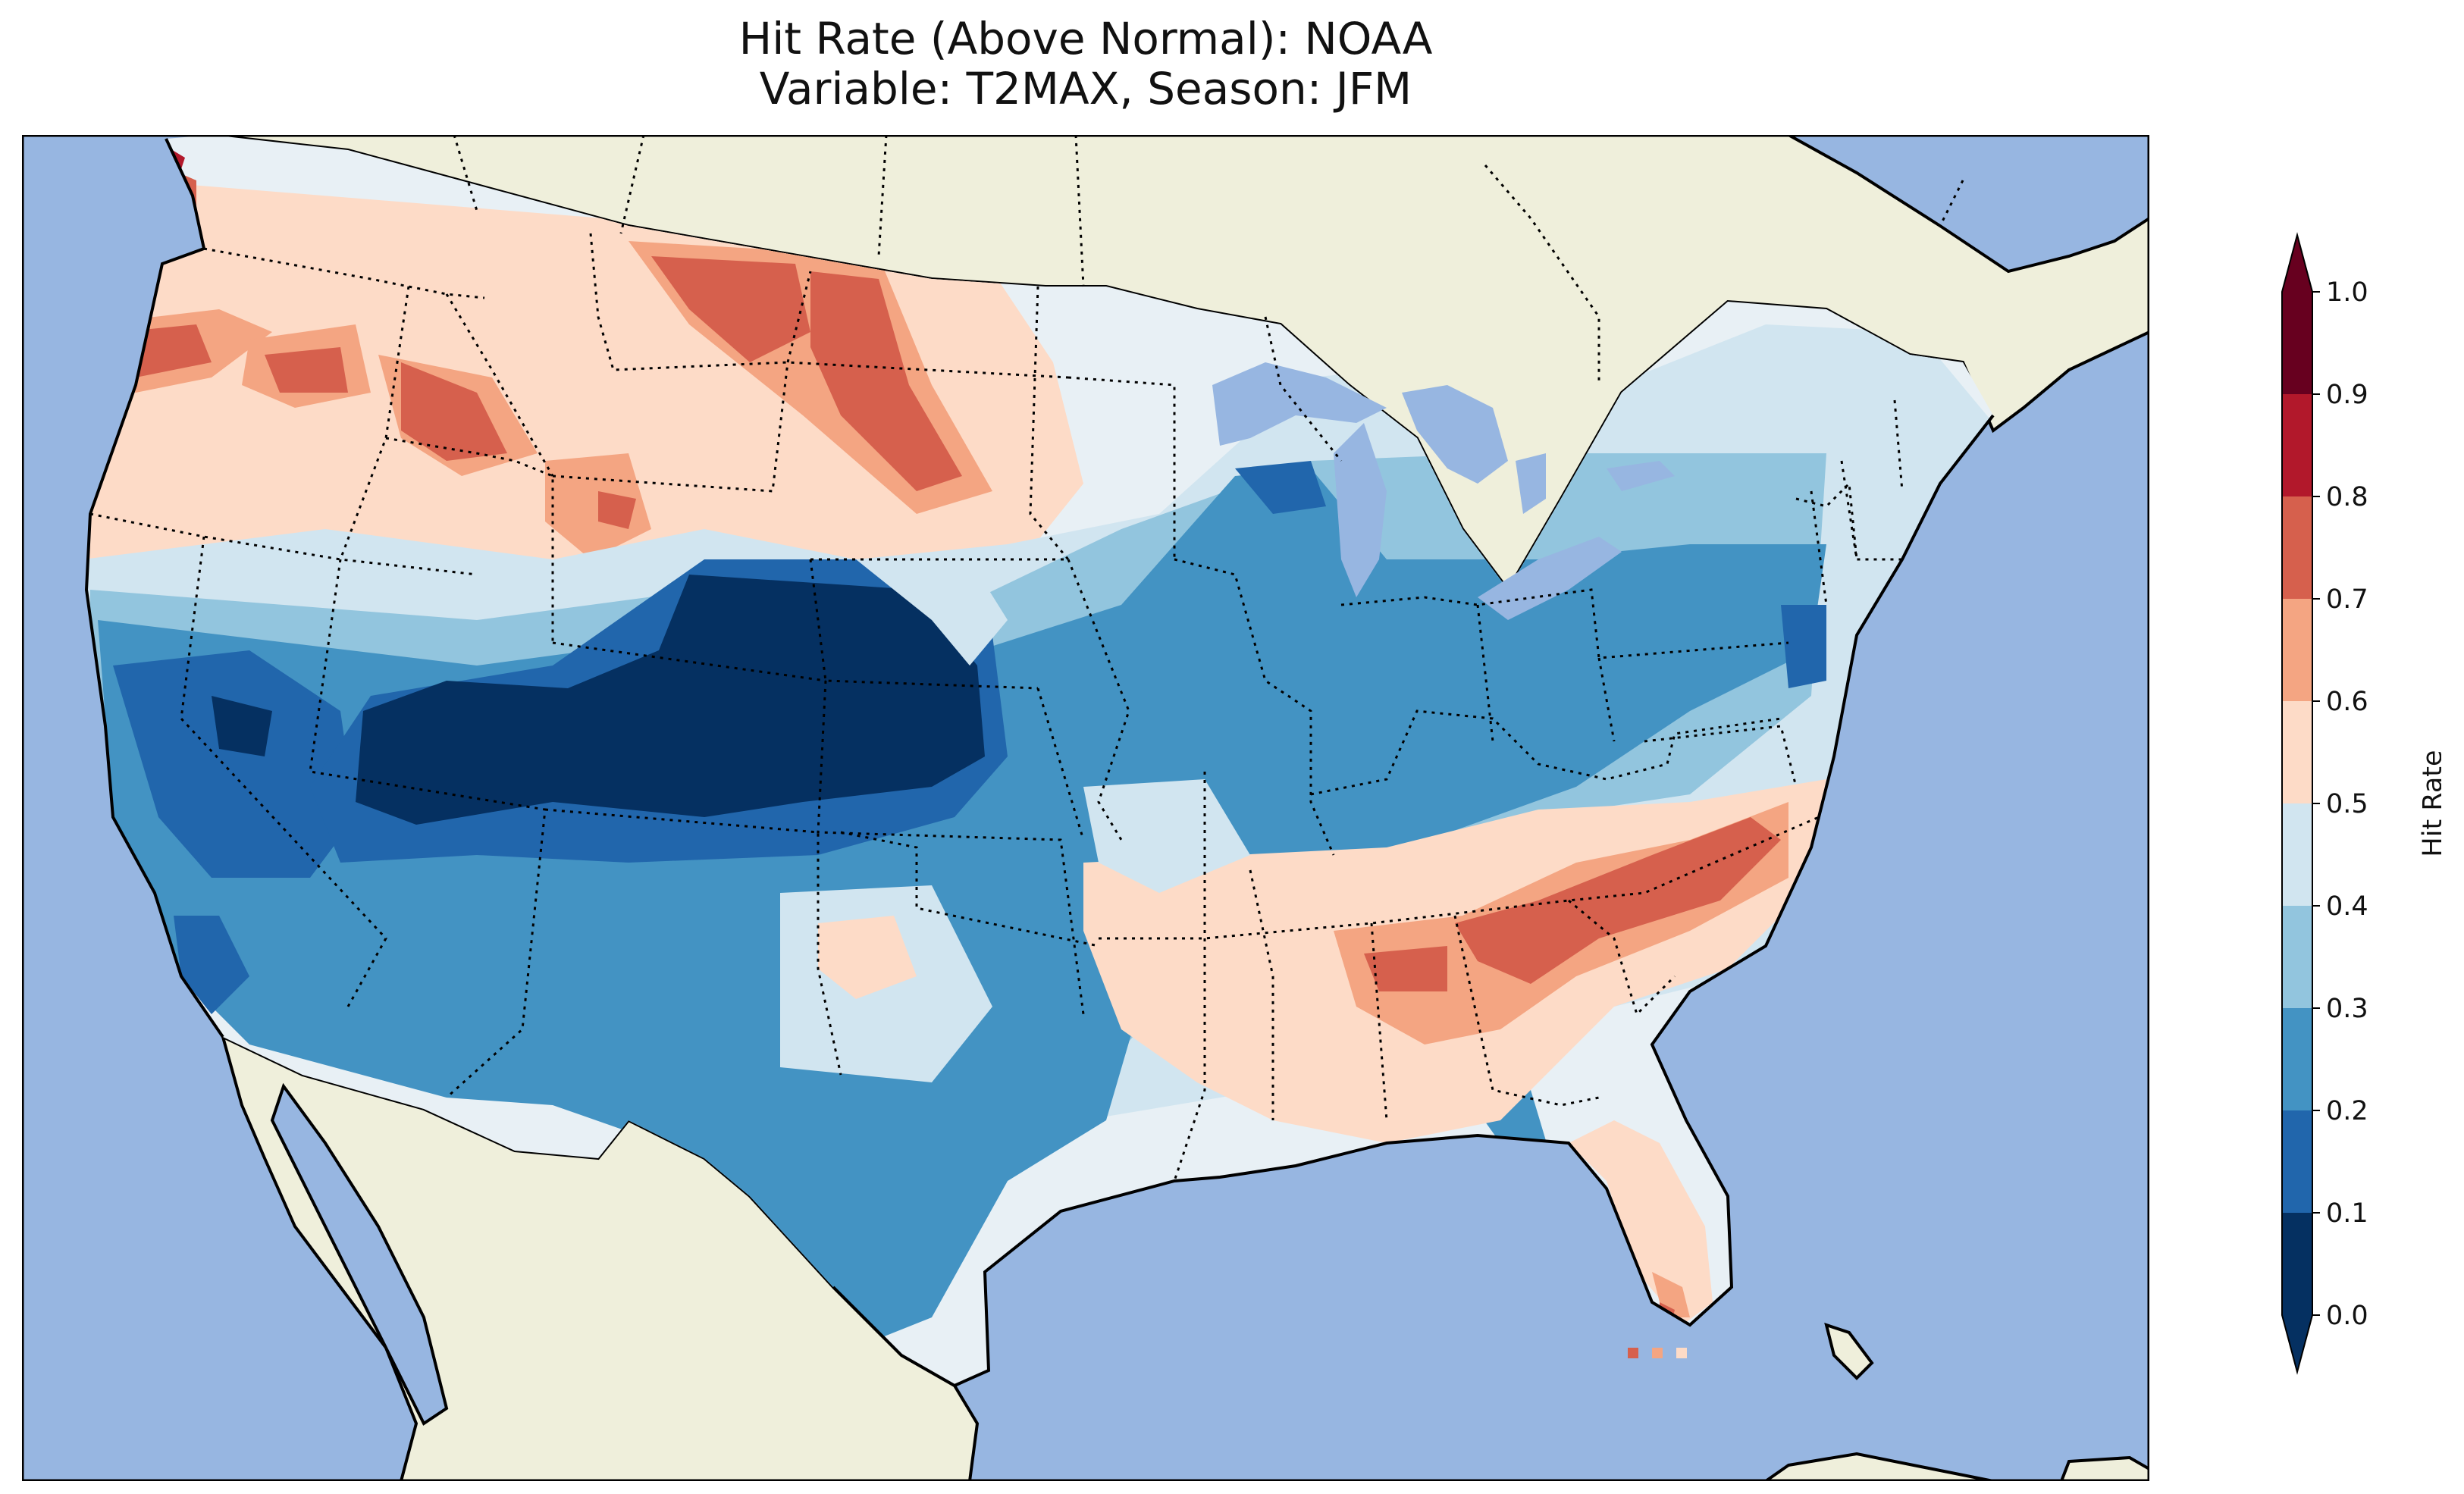  What do you see at coordinates (2347, 599) in the screenshot?
I see `colorbar-tick-label: 0.7` at bounding box center [2347, 599].